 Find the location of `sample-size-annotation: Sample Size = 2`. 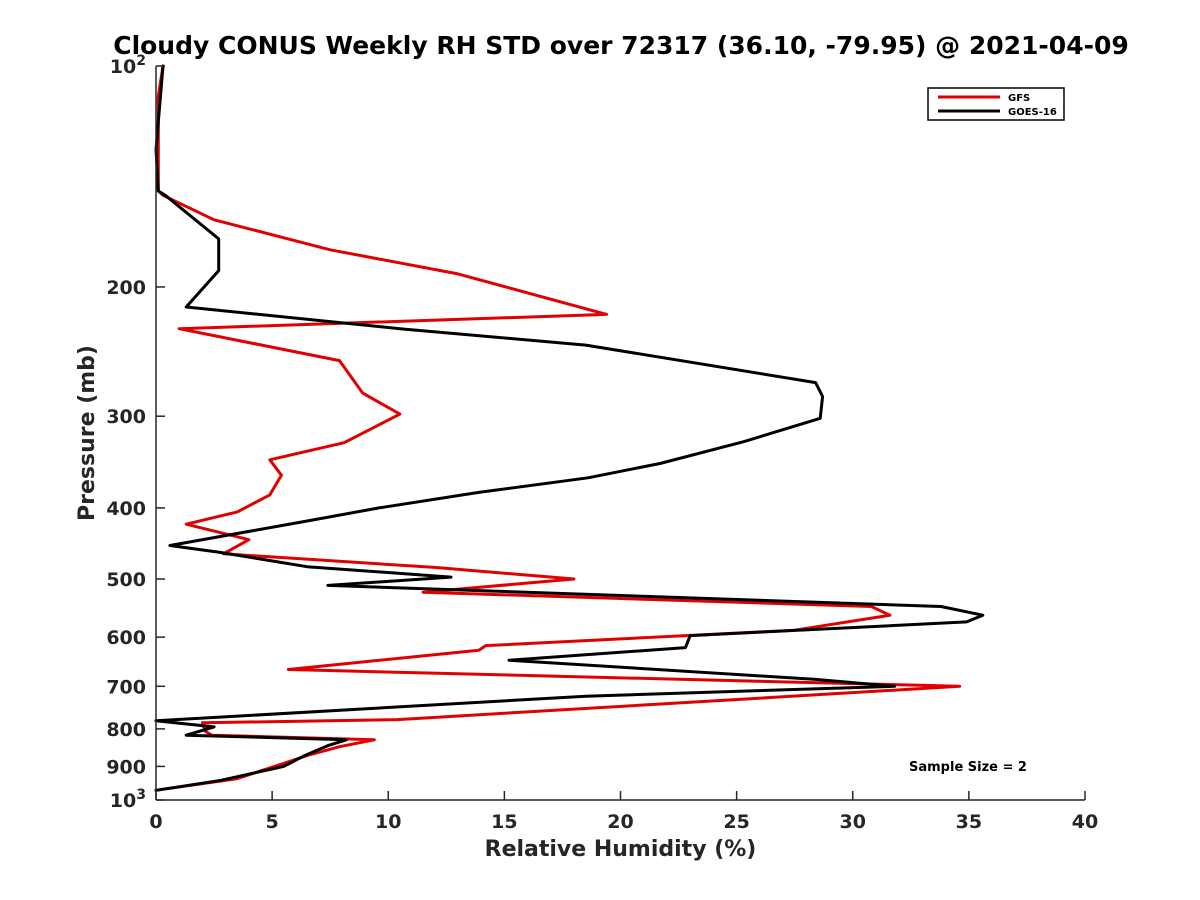

sample-size-annotation: Sample Size = 2 is located at coordinates (968, 767).